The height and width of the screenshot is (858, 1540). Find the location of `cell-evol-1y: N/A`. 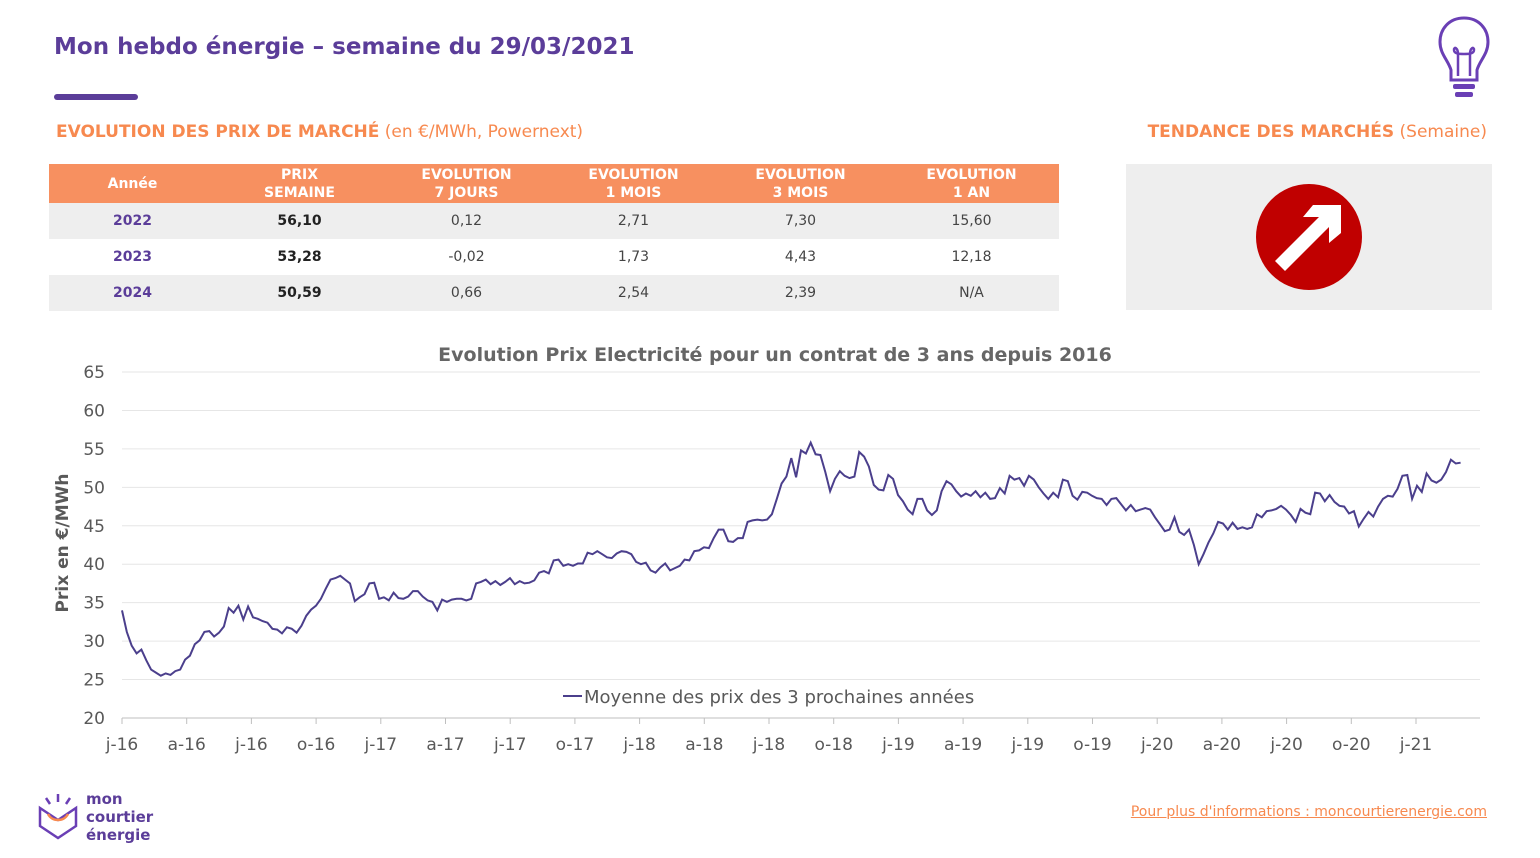

cell-evol-1y: N/A is located at coordinates (971, 293).